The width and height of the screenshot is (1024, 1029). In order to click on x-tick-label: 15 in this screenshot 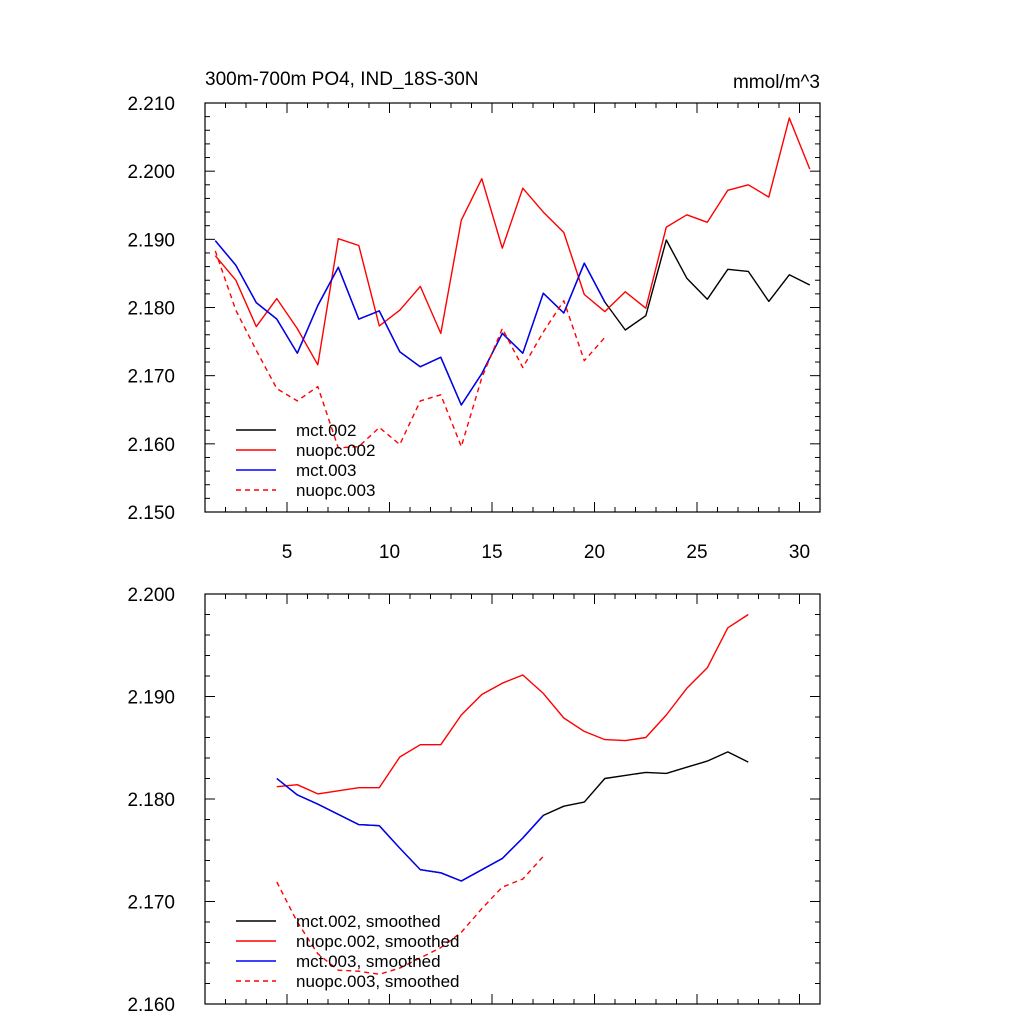, I will do `click(491, 552)`.